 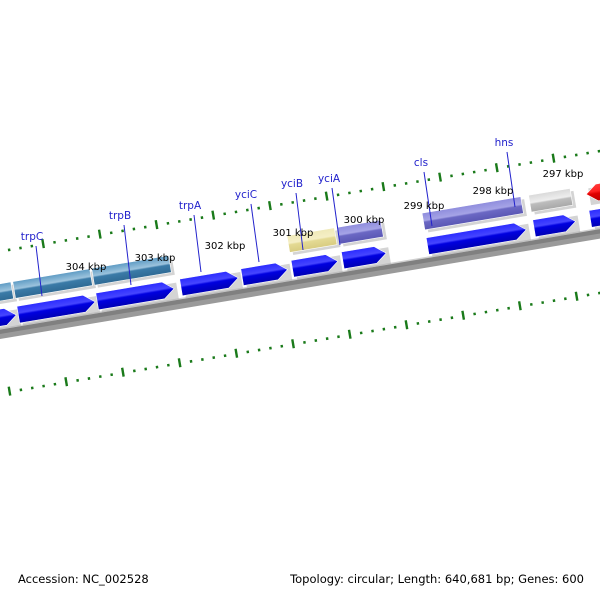 What do you see at coordinates (421, 163) in the screenshot?
I see `gene-label-cls: cls` at bounding box center [421, 163].